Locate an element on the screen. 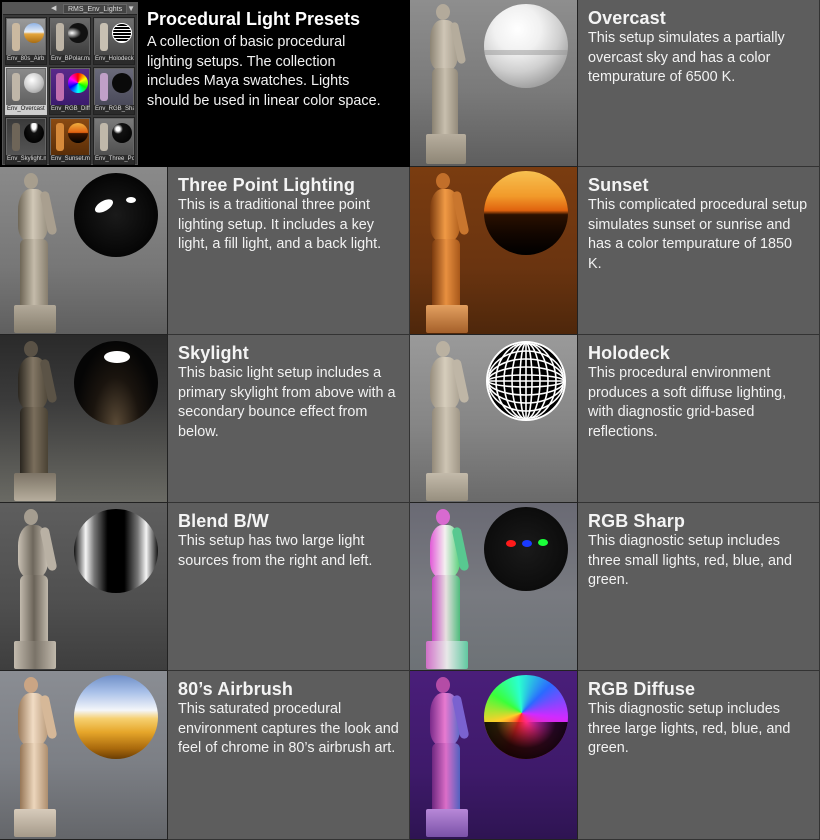  preset-title: Skylight is located at coordinates (213, 353).